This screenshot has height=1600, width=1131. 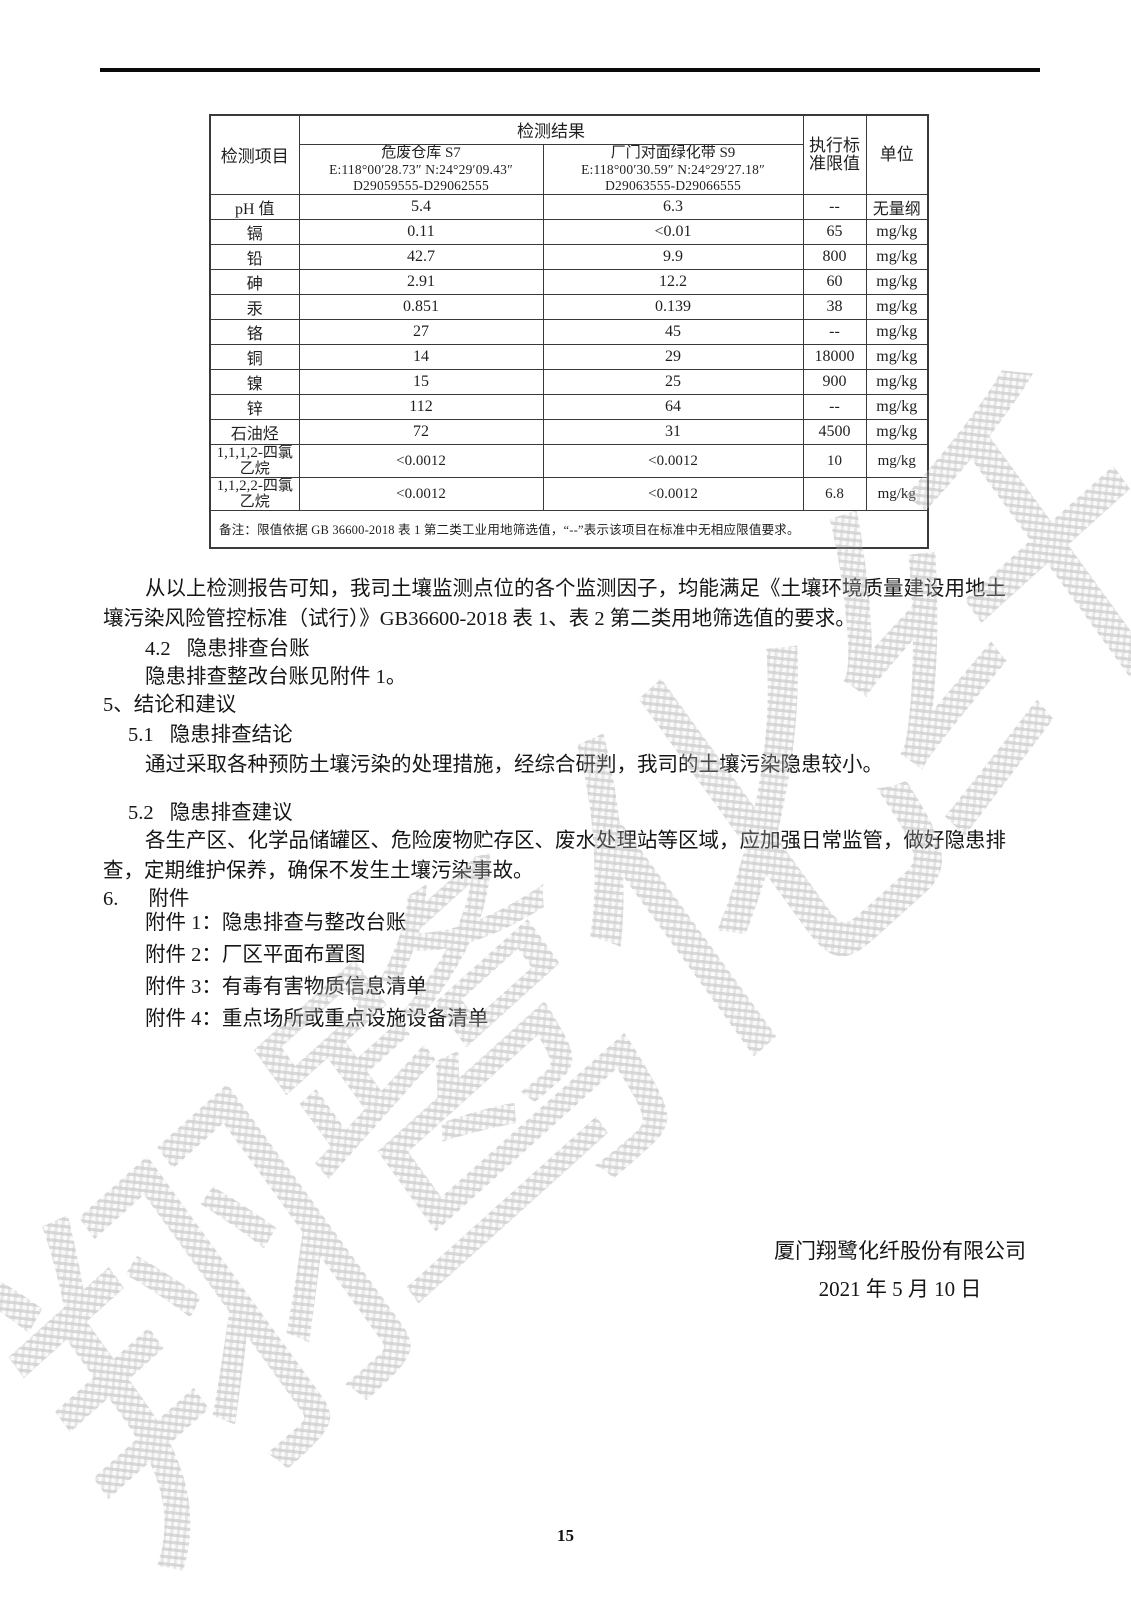 What do you see at coordinates (158, 649) in the screenshot?
I see `section-number: 4.2` at bounding box center [158, 649].